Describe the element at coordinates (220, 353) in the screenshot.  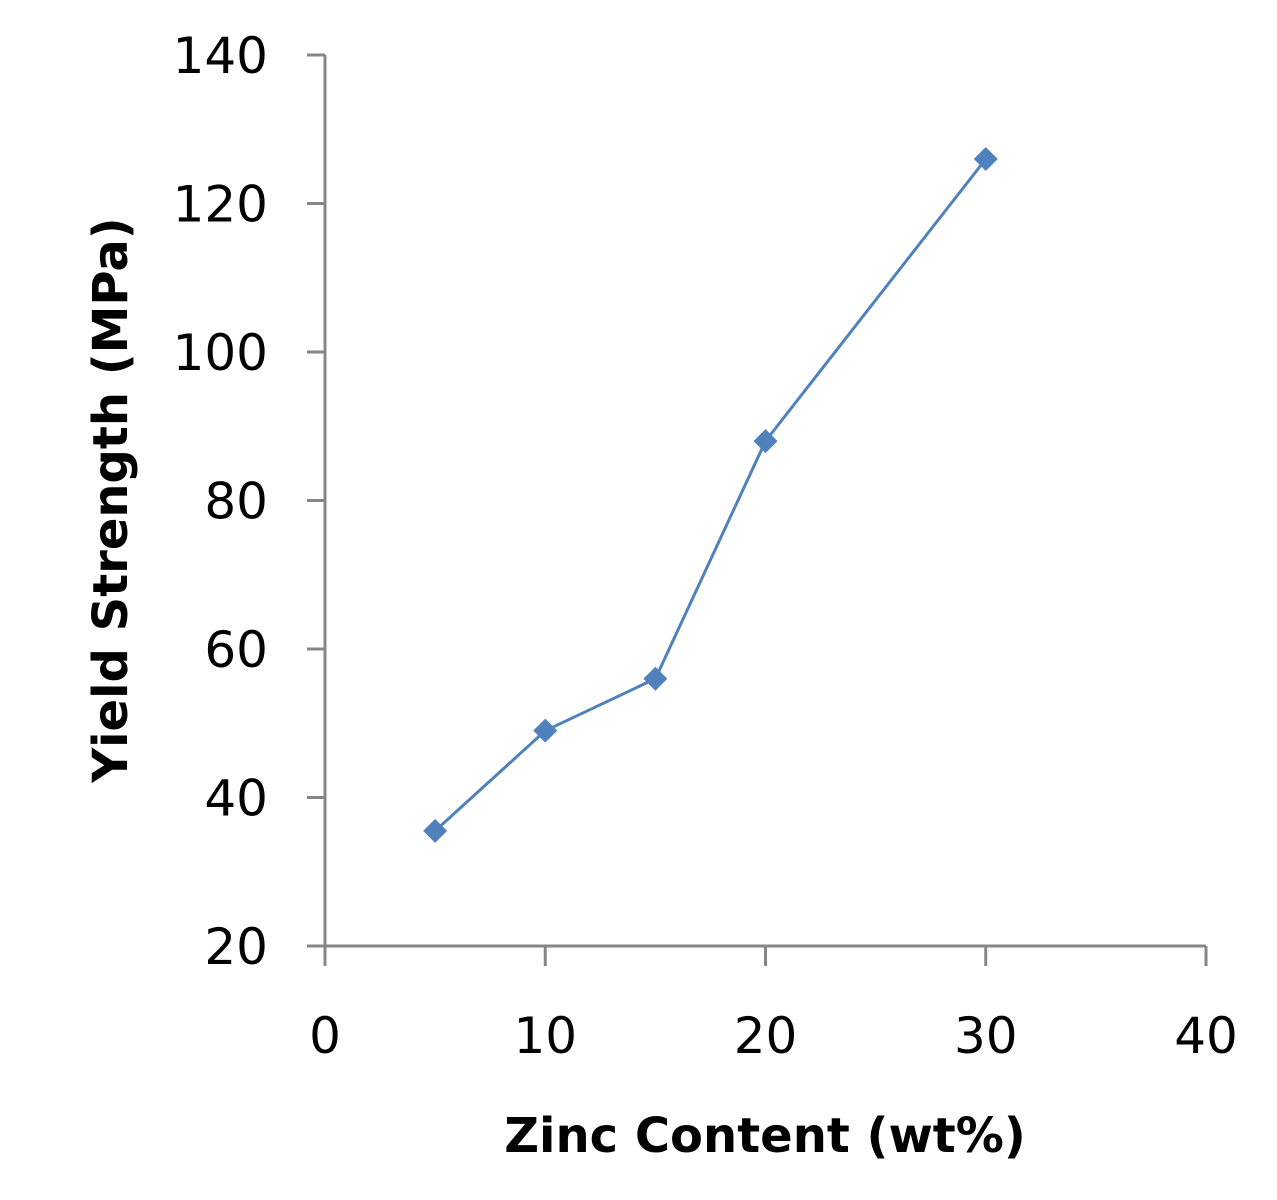
I see `y-tick-label: 100` at that location.